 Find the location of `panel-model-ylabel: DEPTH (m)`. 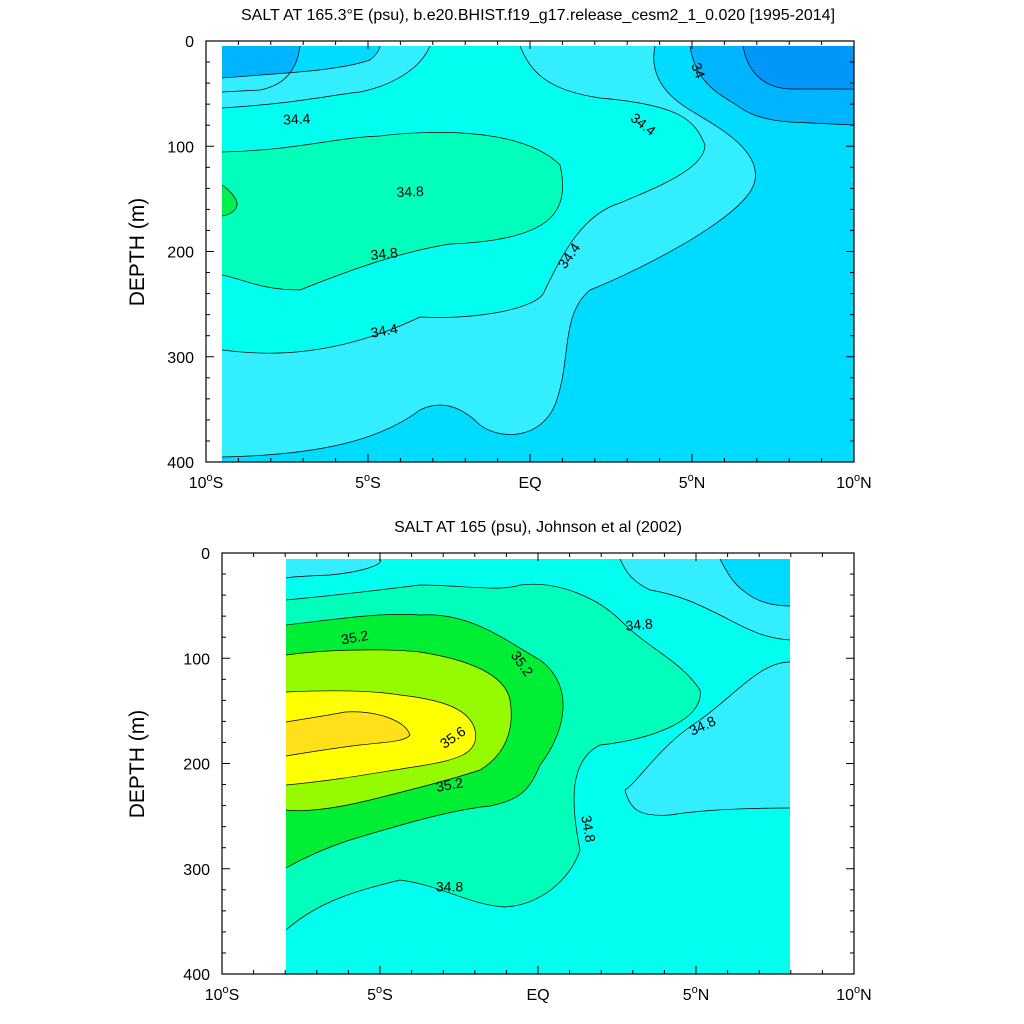

panel-model-ylabel: DEPTH (m) is located at coordinates (137, 252).